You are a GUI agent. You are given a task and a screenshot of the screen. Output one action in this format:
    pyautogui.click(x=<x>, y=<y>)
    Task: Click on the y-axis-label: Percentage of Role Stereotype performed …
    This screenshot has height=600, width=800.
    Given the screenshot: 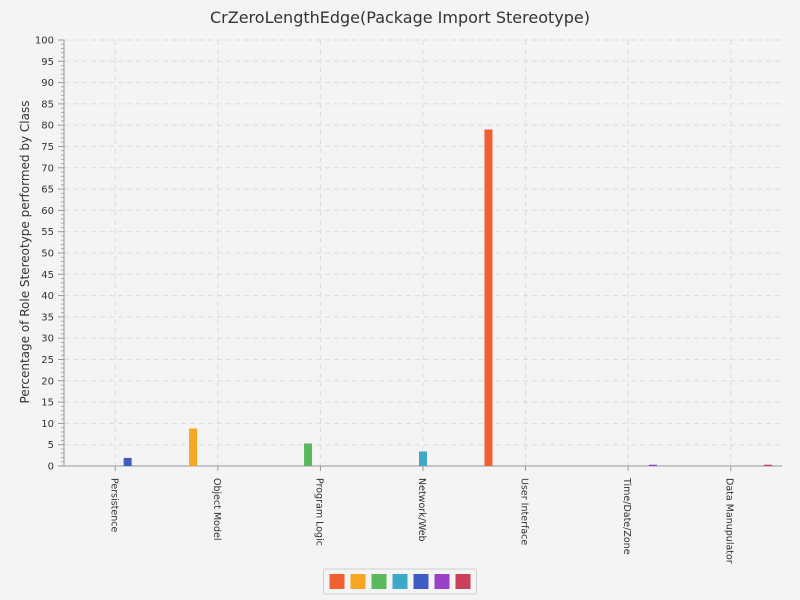 What is the action you would take?
    pyautogui.click(x=25, y=252)
    